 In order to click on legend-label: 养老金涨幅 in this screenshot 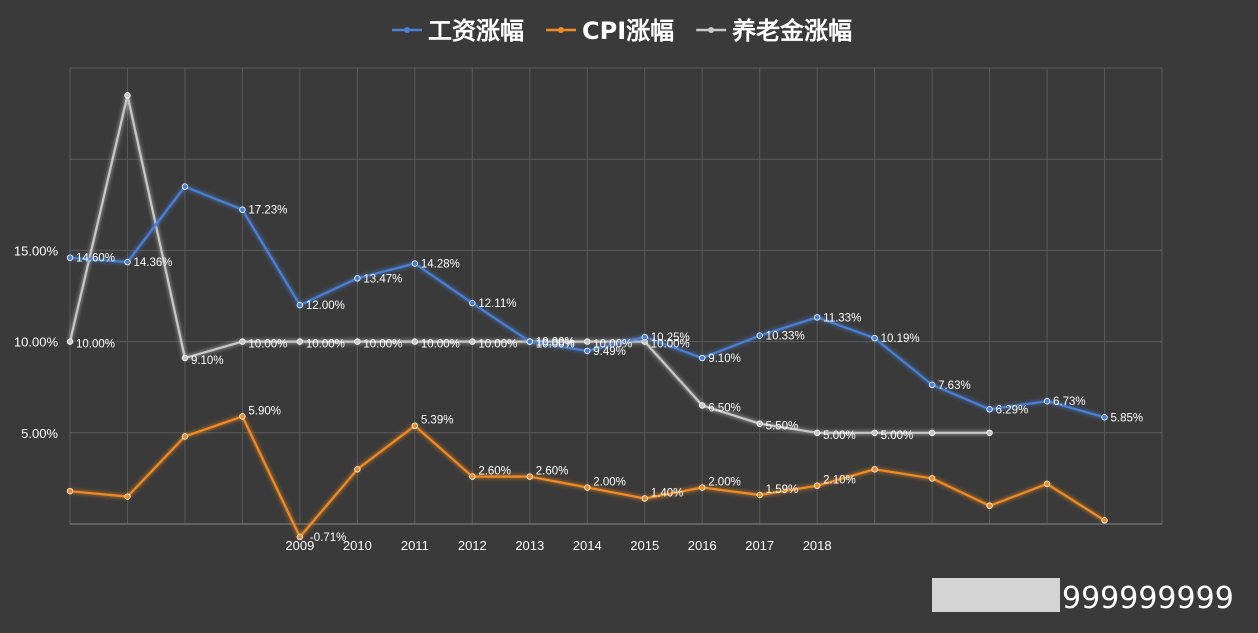, I will do `click(791, 31)`.